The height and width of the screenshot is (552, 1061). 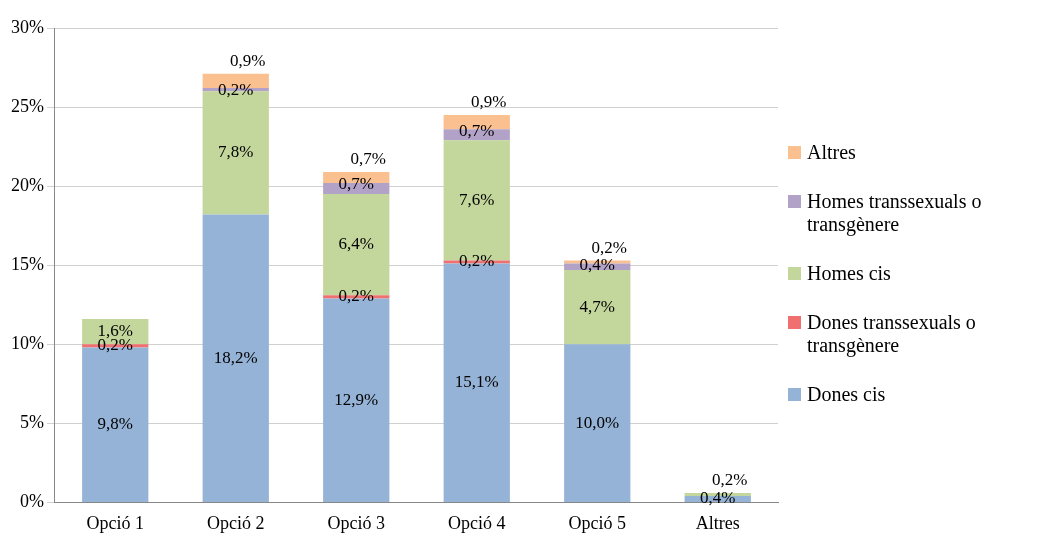 I want to click on x-tick-label: Opció 2, so click(x=236, y=522).